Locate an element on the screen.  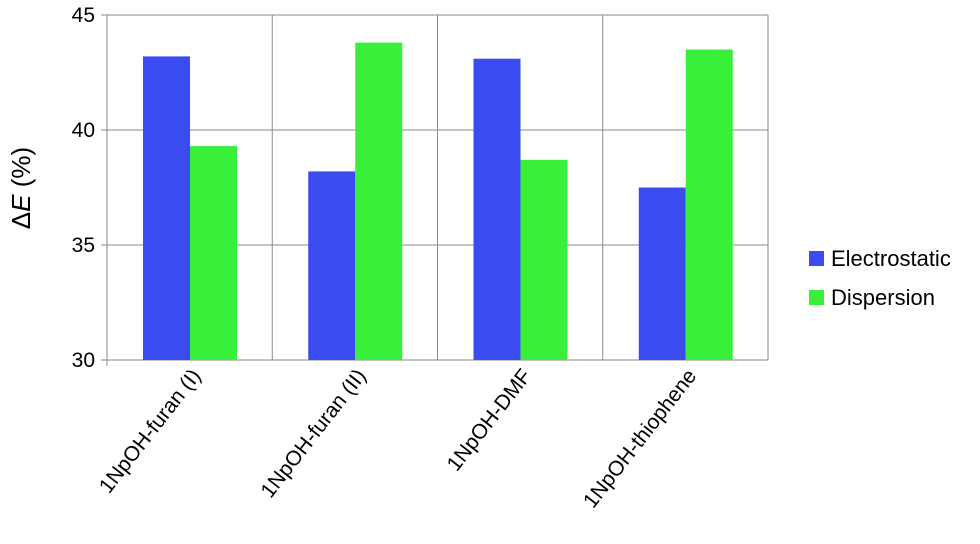
x-category-label: 1NpOH-DMF is located at coordinates (490, 420).